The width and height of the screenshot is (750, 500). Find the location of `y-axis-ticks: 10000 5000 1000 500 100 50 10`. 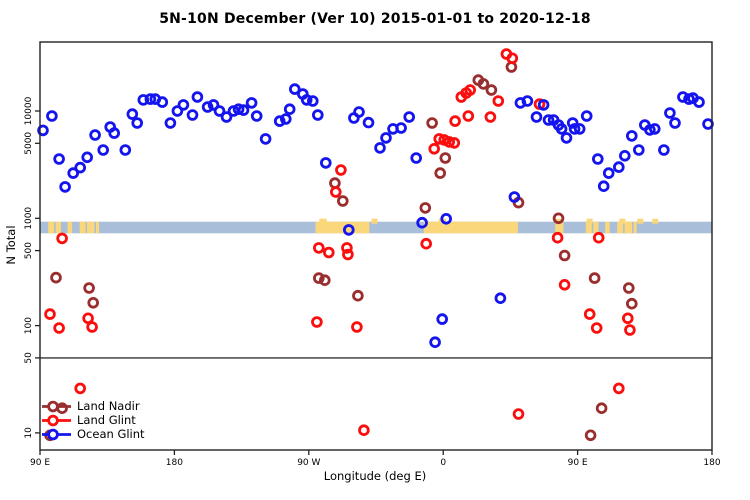

y-axis-ticks: 10000 5000 1000 500 100 50 10 is located at coordinates (32, 267).